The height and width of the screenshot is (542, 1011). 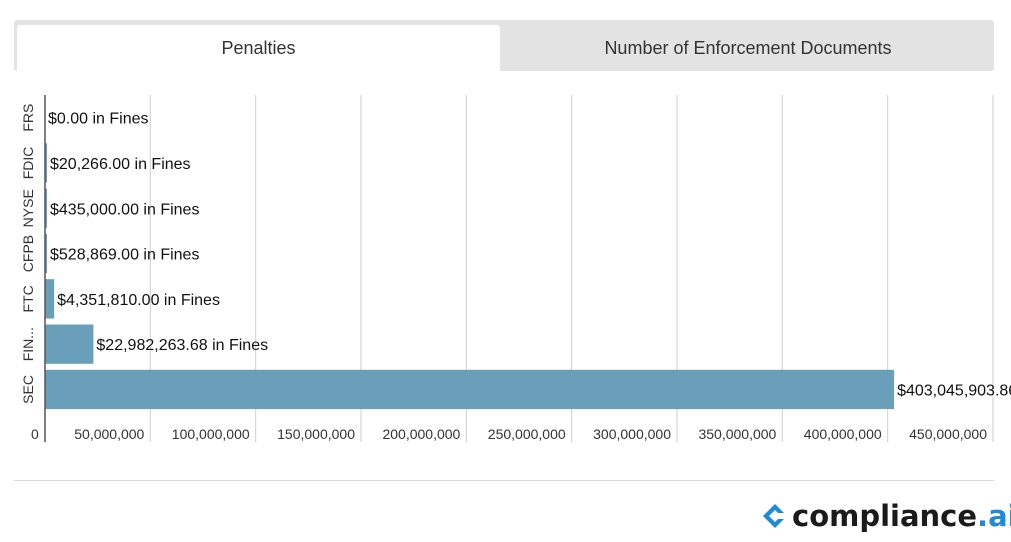 What do you see at coordinates (211, 434) in the screenshot?
I see `x-tick-label: 100,000,000` at bounding box center [211, 434].